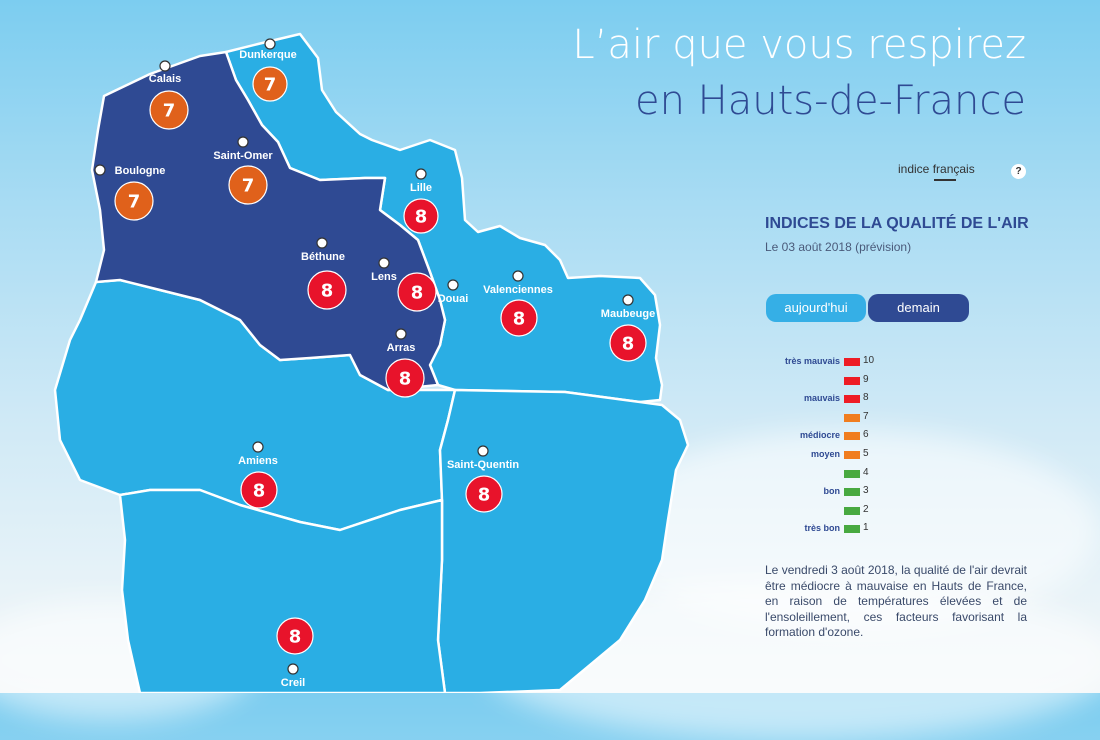  Describe the element at coordinates (268, 221) in the screenshot. I see `map-region-pas-de-calais` at that location.